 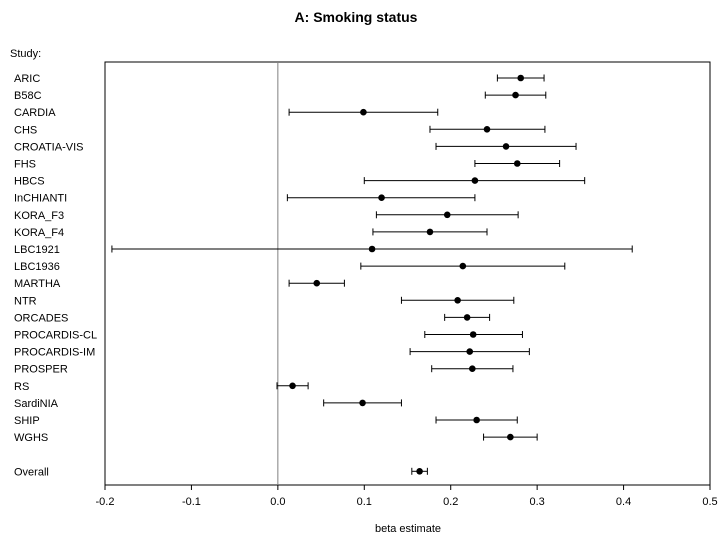 What do you see at coordinates (276, 438) in the screenshot?
I see `study-row: WGHS` at bounding box center [276, 438].